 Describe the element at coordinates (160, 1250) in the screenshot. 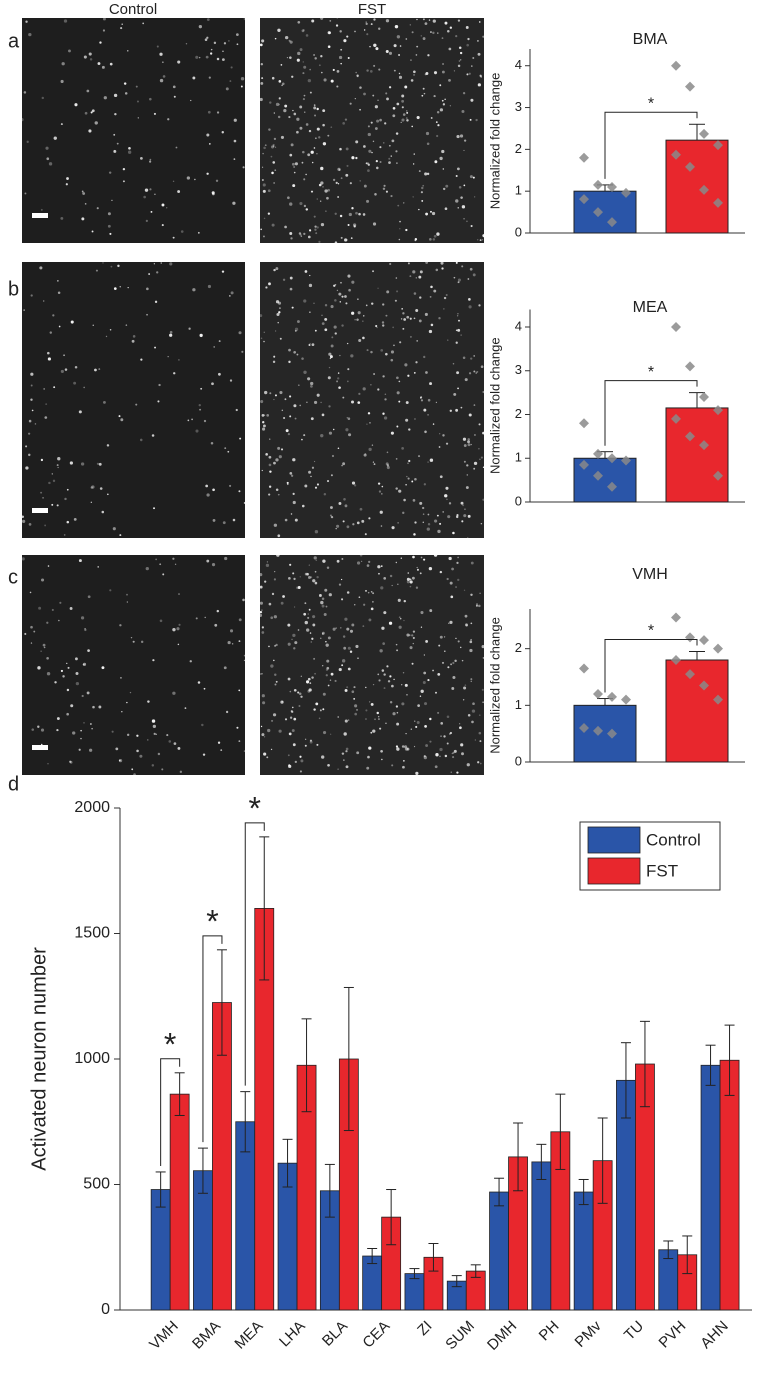

I see `bar` at that location.